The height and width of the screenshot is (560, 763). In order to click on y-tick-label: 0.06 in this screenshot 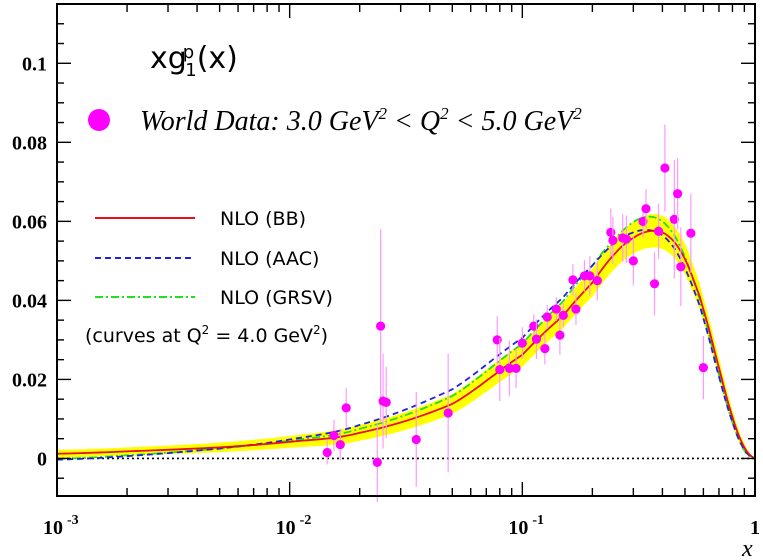, I will do `click(29, 222)`.